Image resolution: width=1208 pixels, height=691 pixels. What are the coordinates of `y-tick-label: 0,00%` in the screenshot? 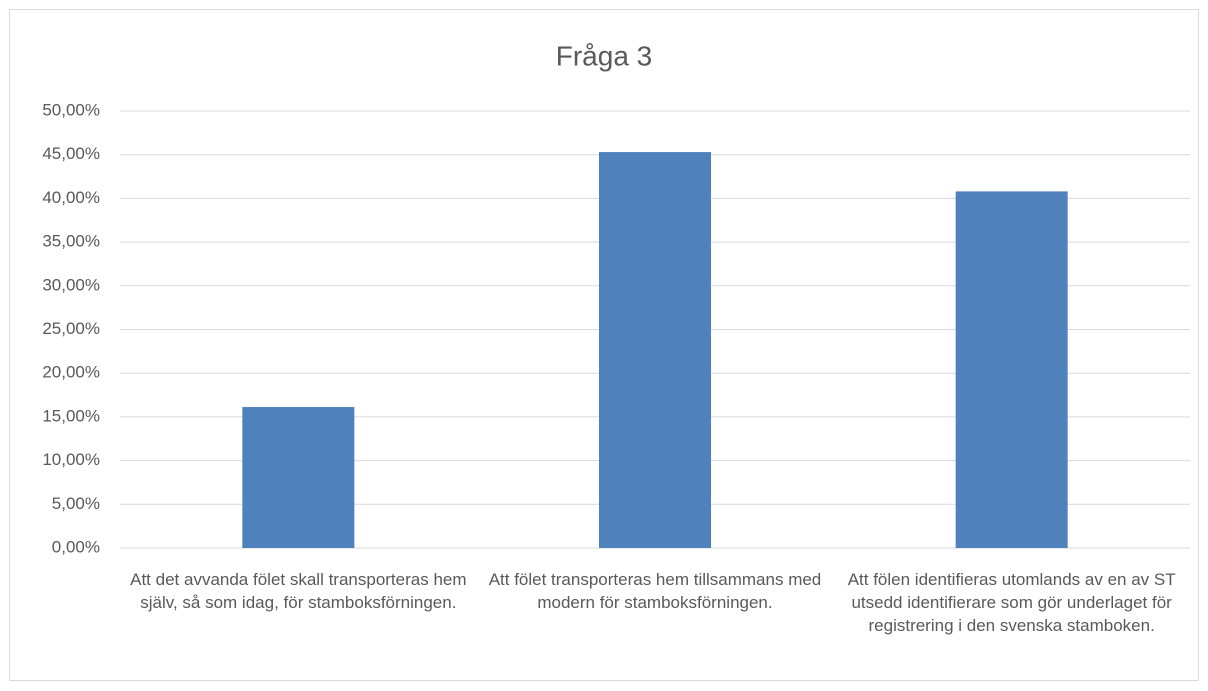 It's located at (76, 546).